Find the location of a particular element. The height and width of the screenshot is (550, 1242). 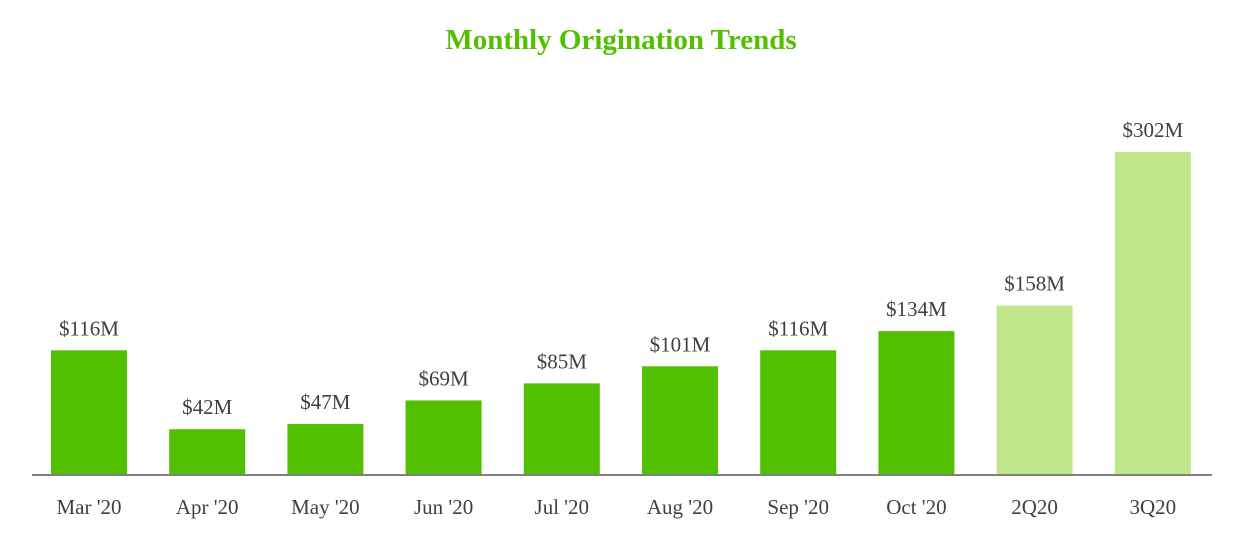

x-tick-label: Jun '20 is located at coordinates (443, 507).